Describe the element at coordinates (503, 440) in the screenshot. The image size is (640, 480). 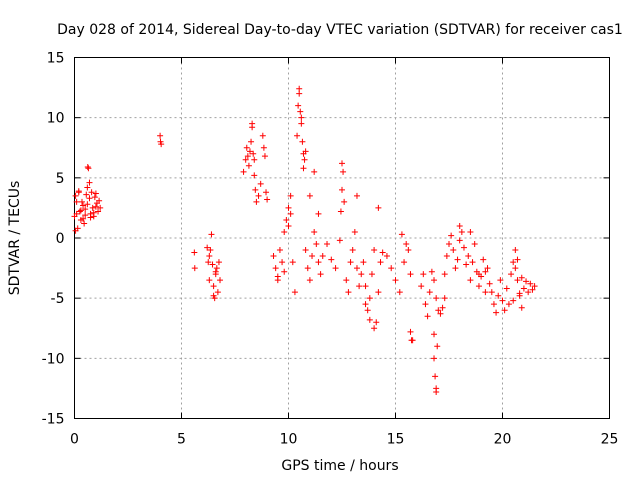
I see `x-tick-label: 20` at that location.